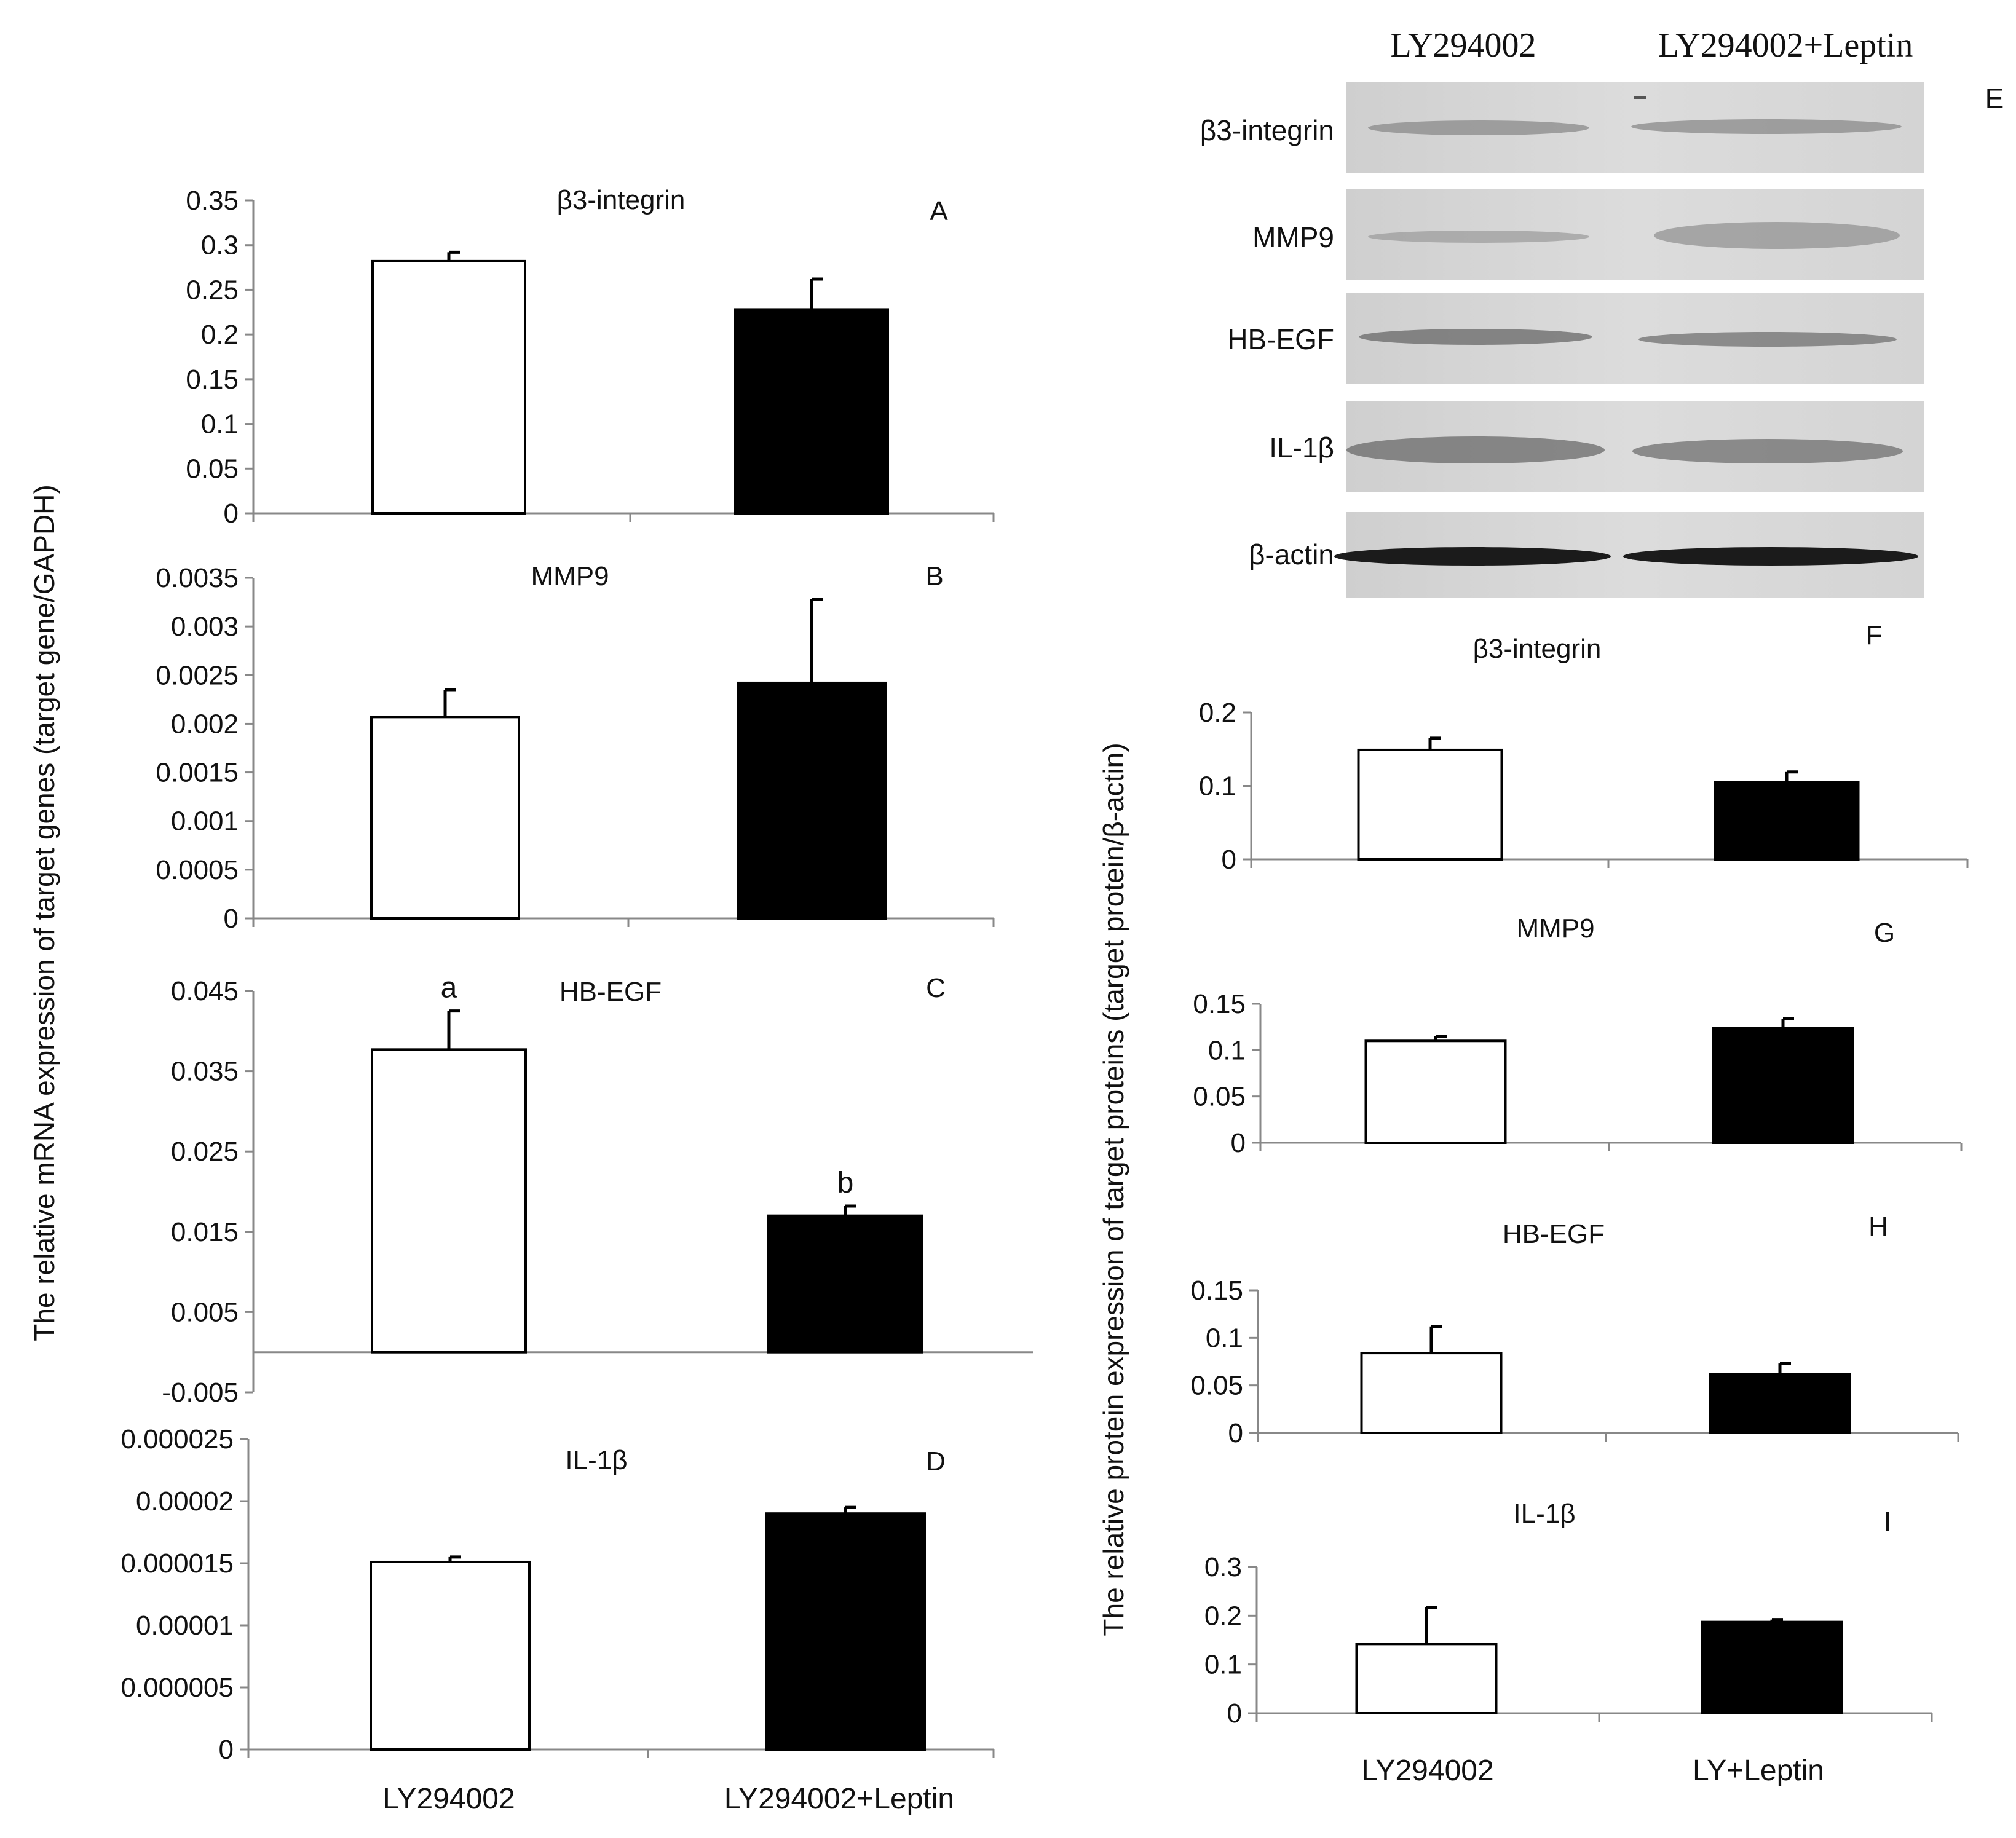 The height and width of the screenshot is (1838, 2016). I want to click on y-tick-label: 0.000025, so click(177, 1439).